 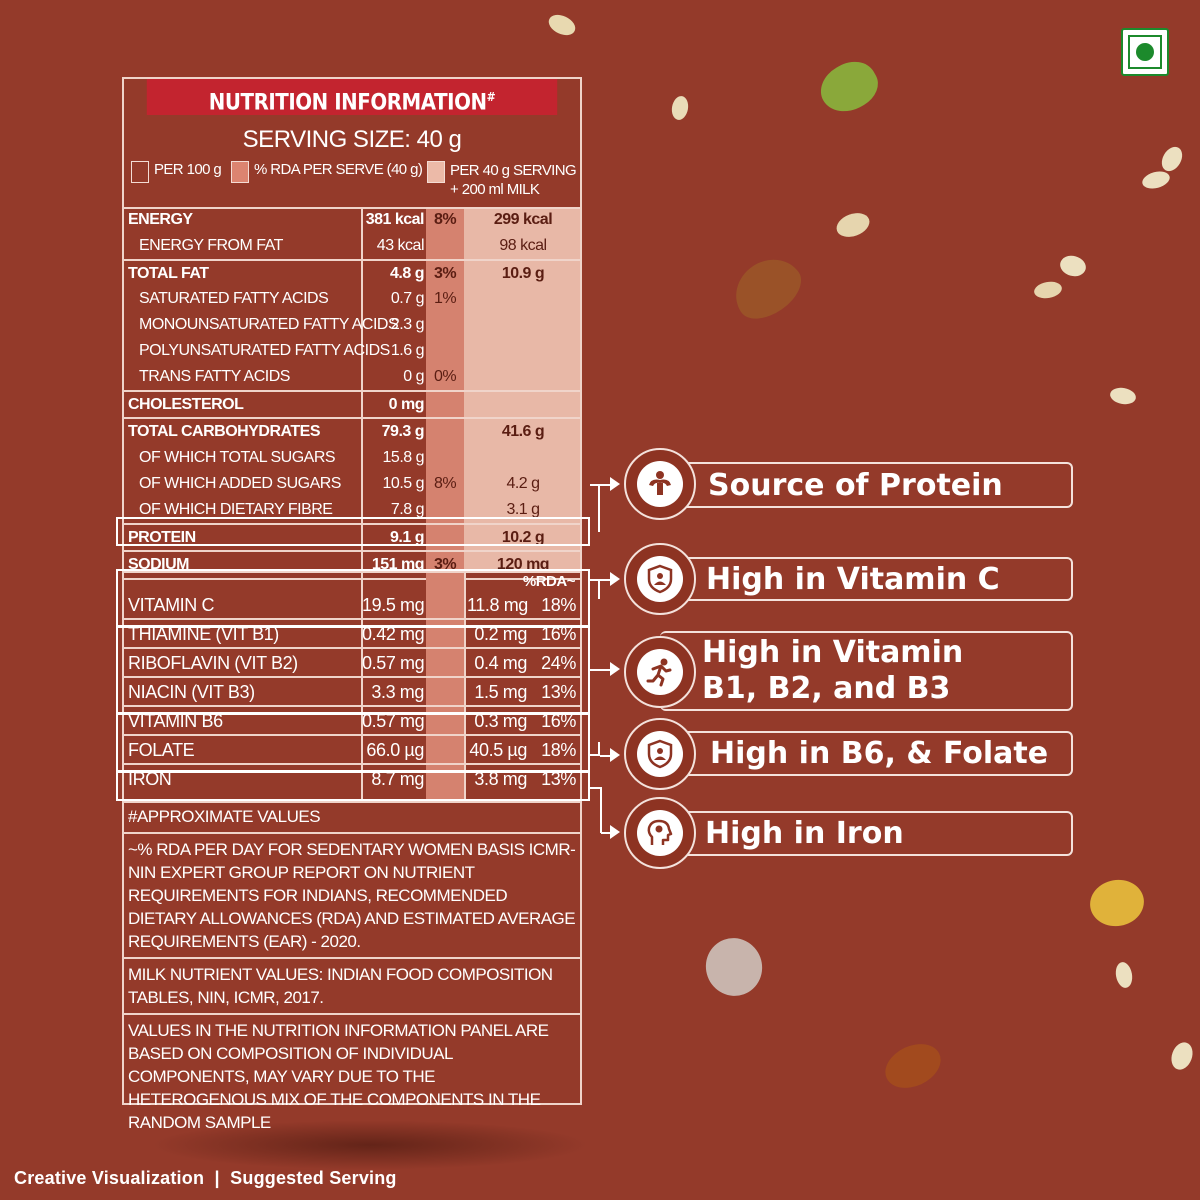 I want to click on muscle-icon, so click(x=660, y=484).